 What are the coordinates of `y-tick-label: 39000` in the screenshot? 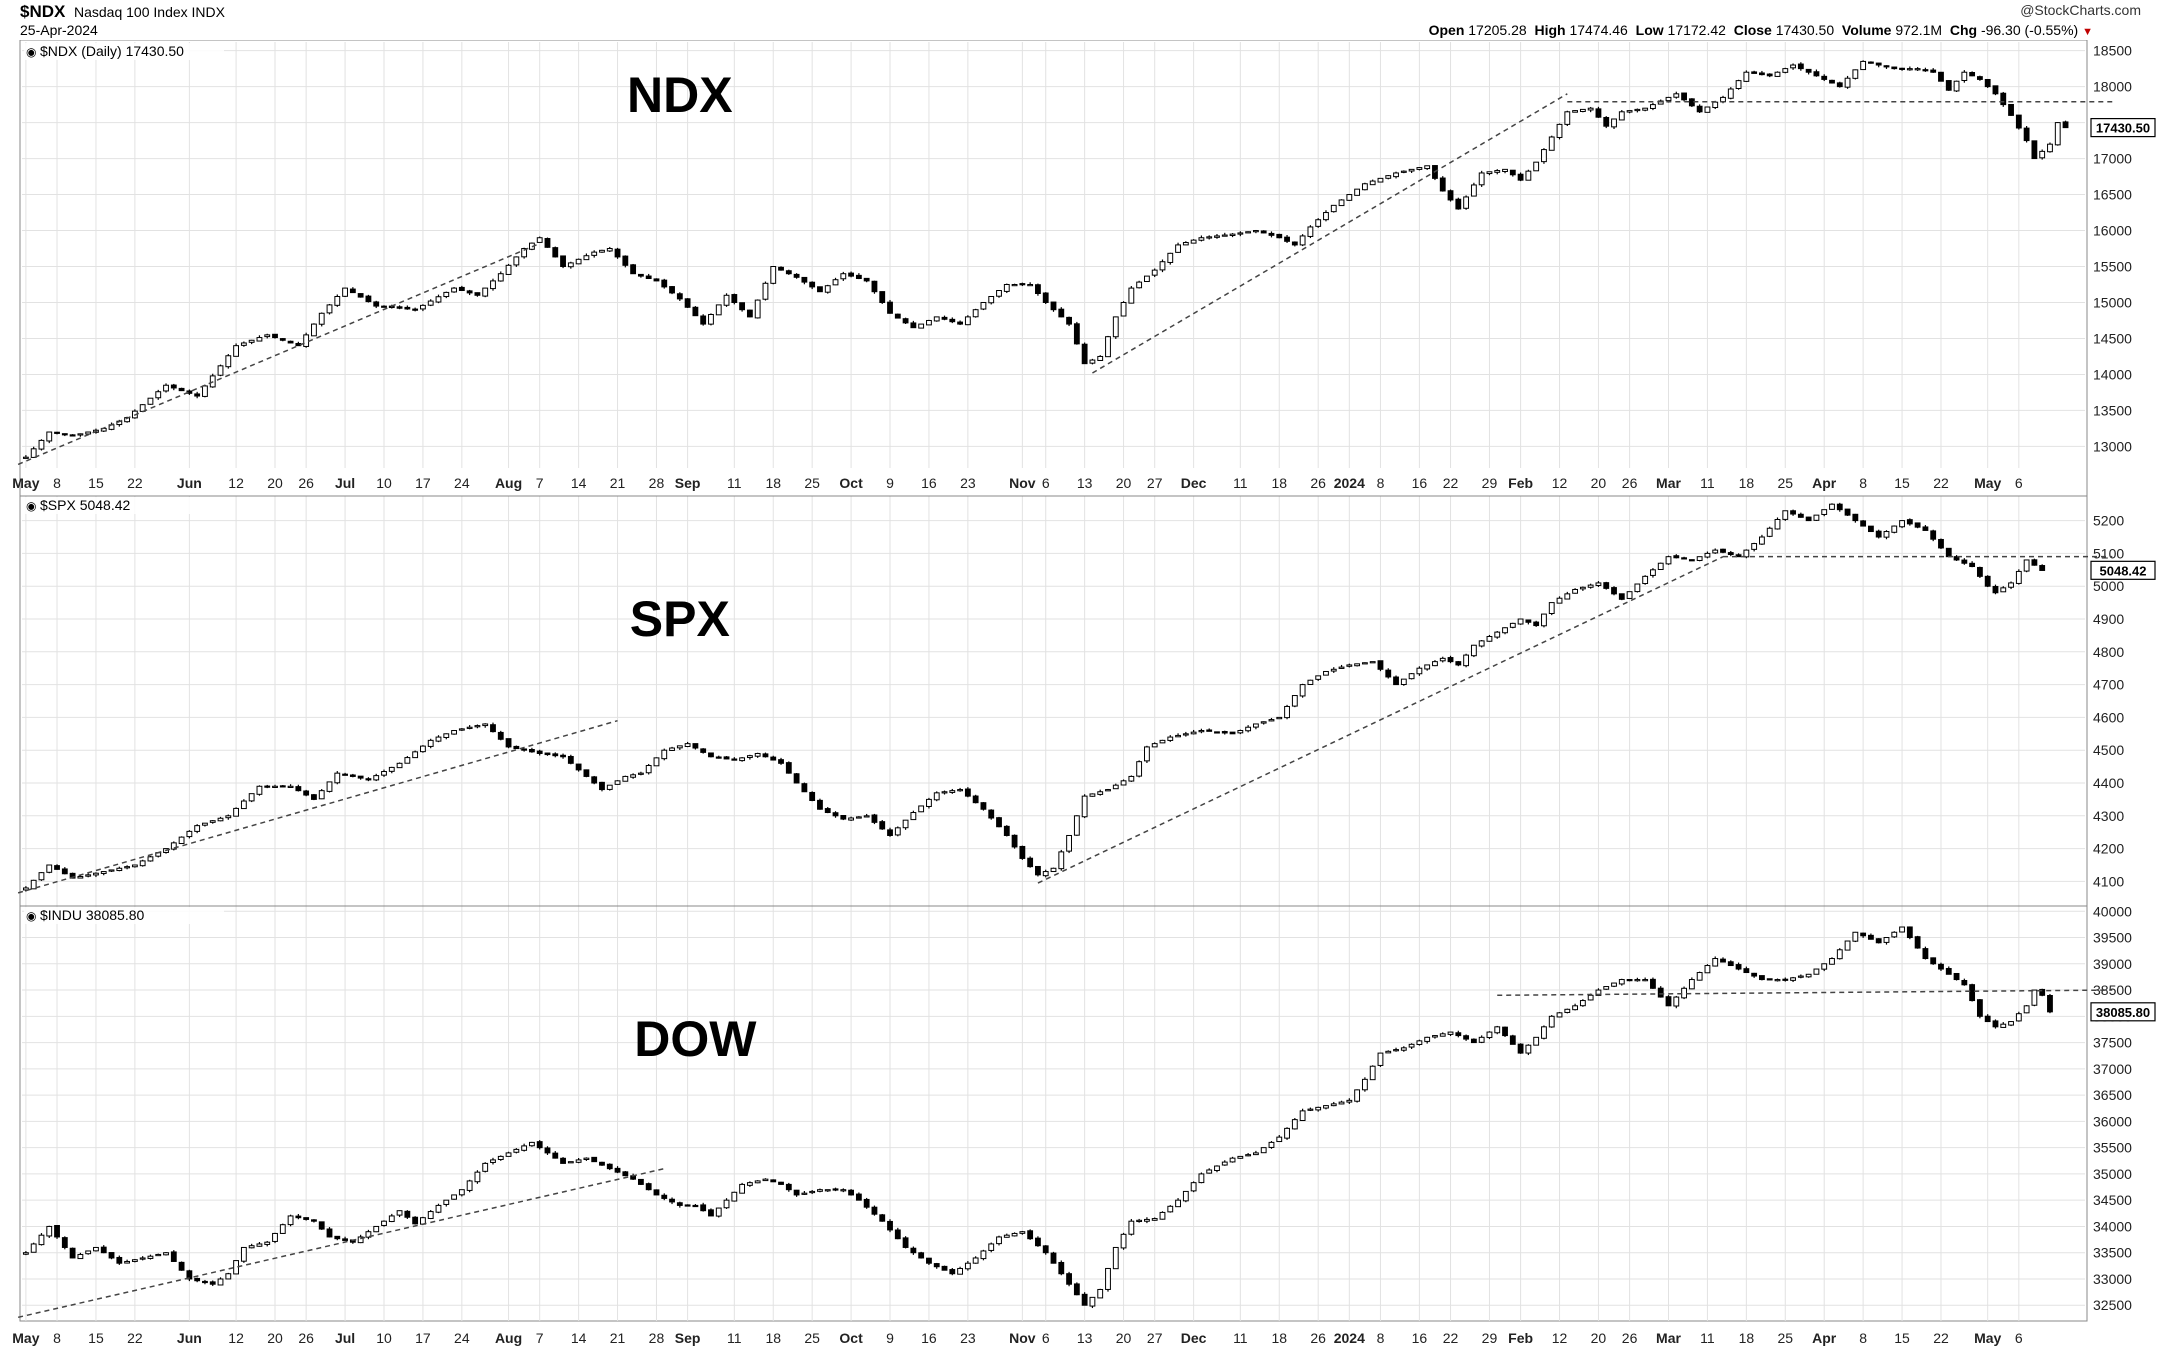 It's located at (2112, 964).